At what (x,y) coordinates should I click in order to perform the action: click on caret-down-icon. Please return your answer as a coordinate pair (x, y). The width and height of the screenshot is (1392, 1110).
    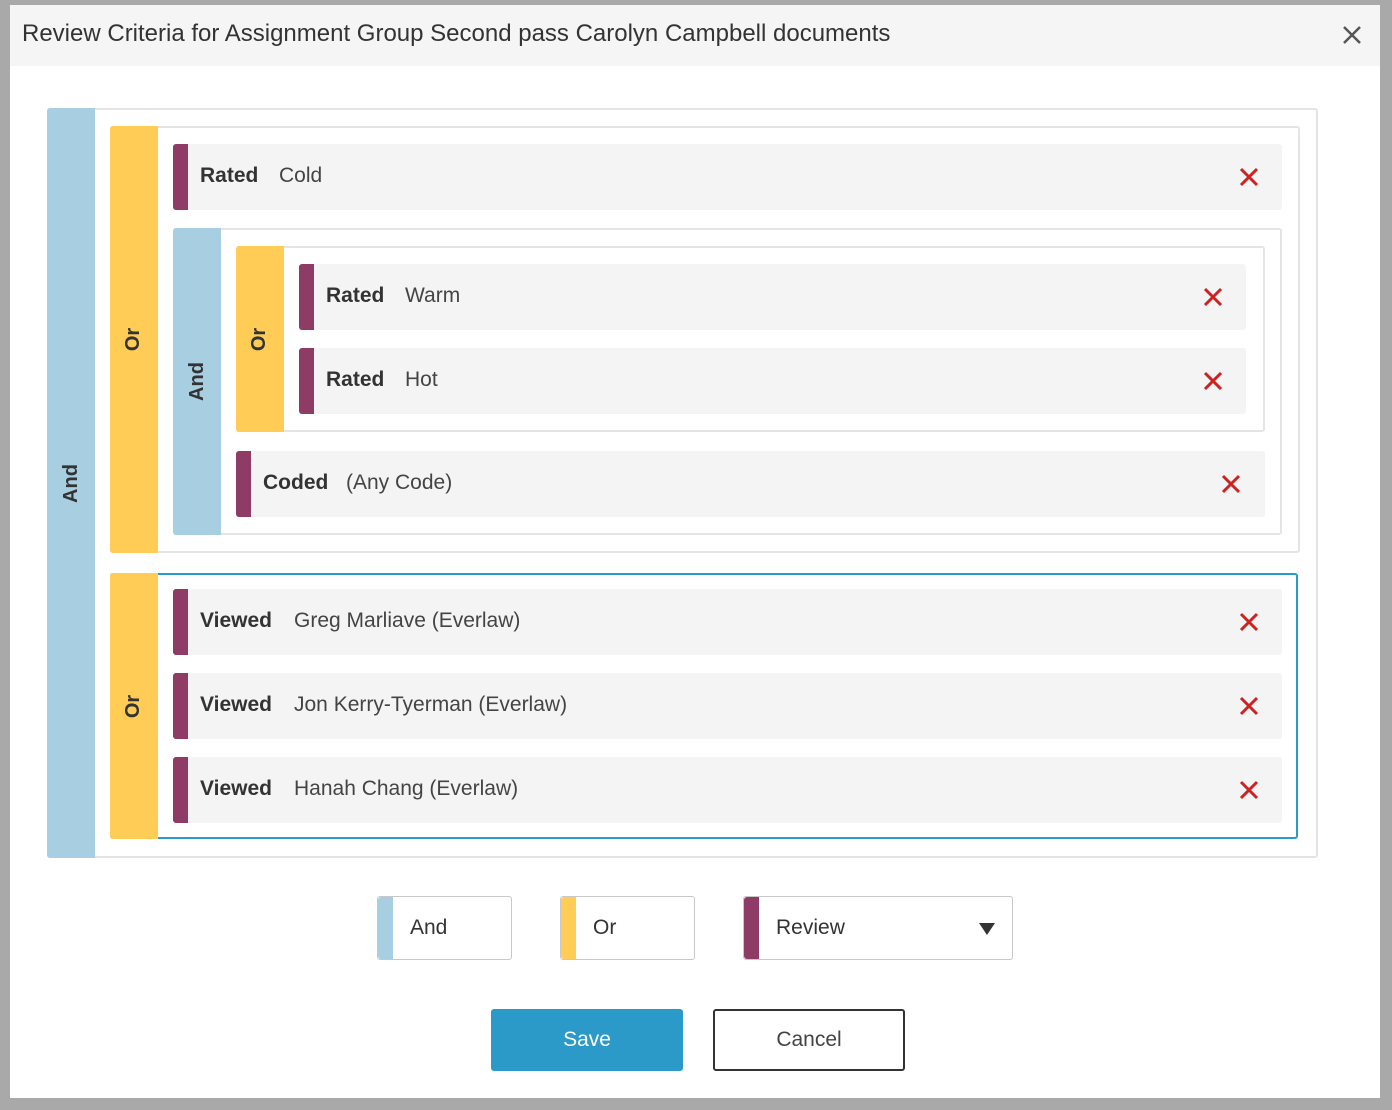
    Looking at the image, I should click on (987, 929).